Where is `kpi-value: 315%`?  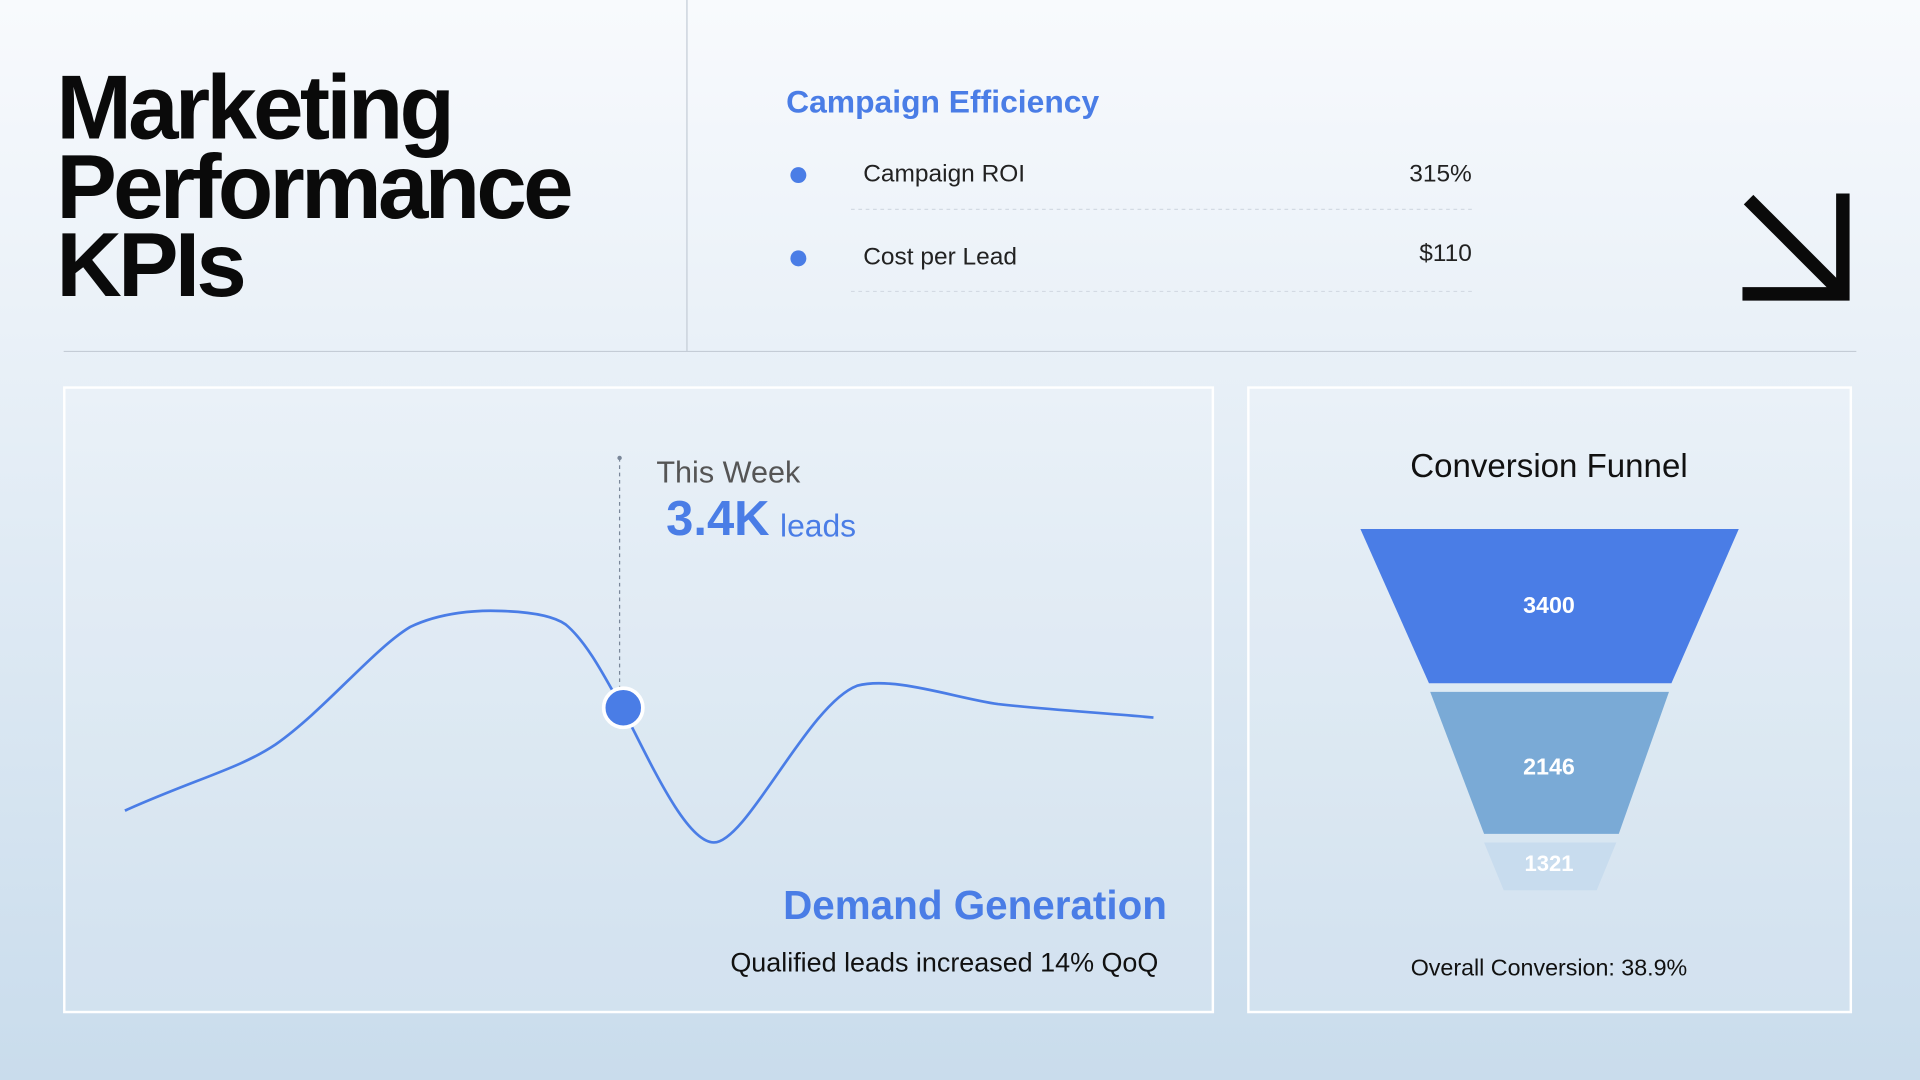 kpi-value: 315% is located at coordinates (1440, 173).